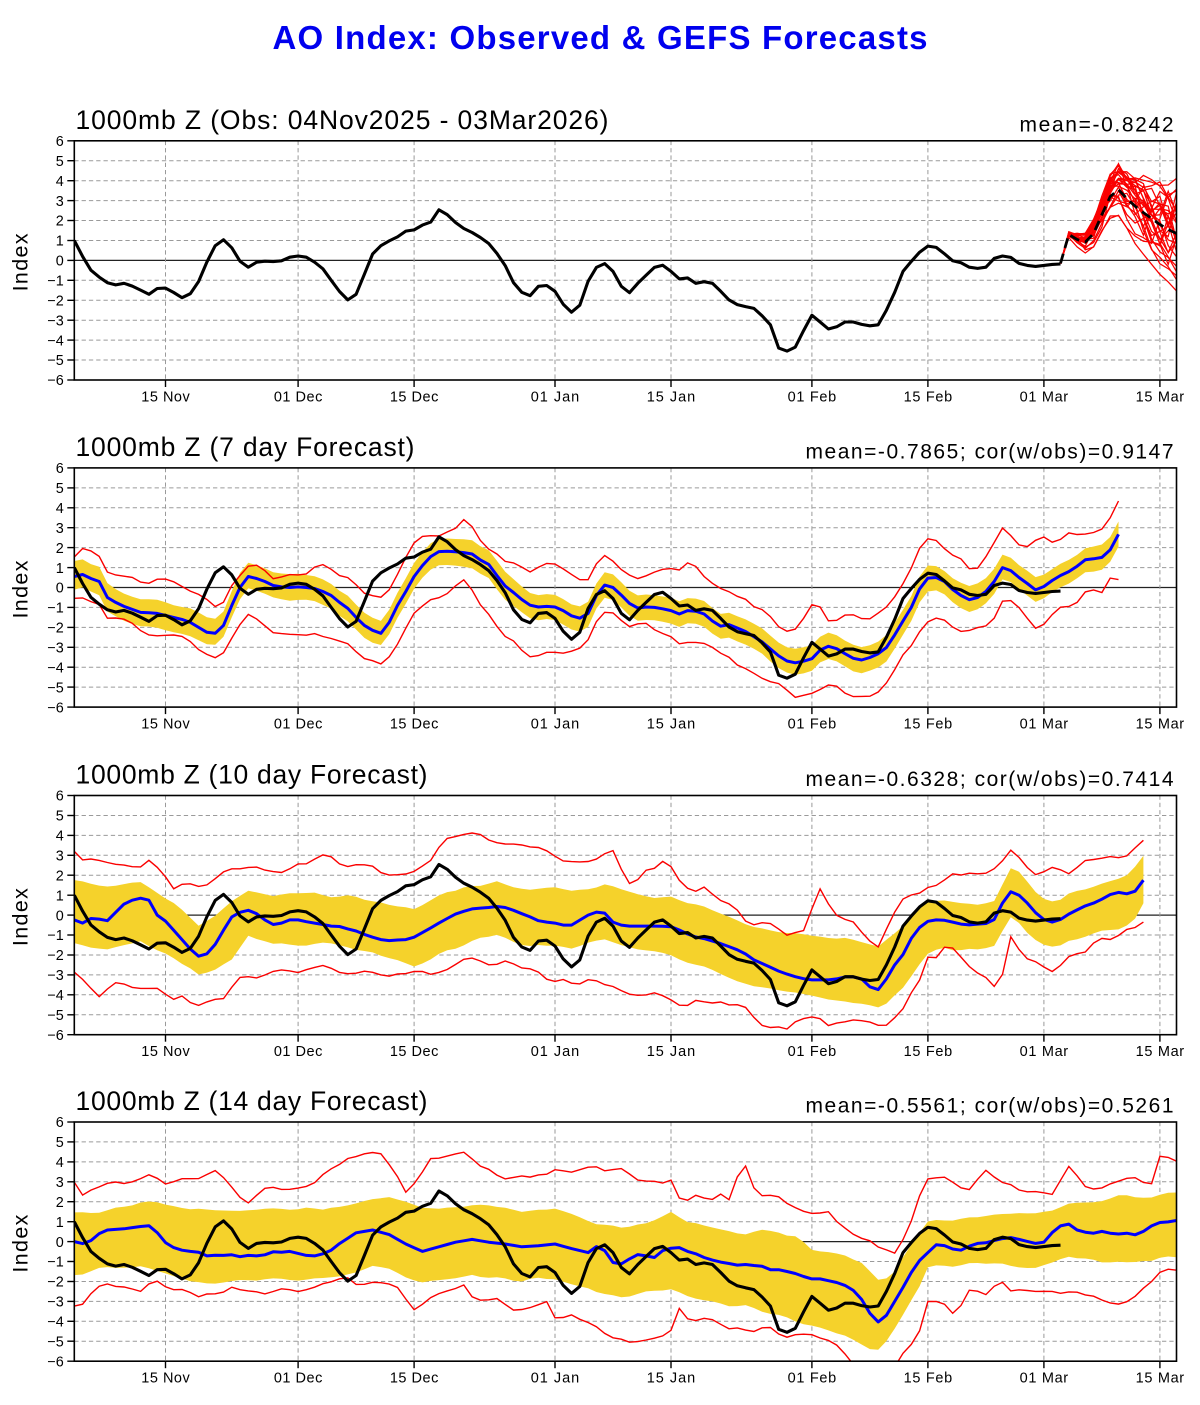  What do you see at coordinates (342, 120) in the screenshot?
I see `svg-text:1000mb Z (Obs: 04Nov2025 - 03M: 1000mb Z (Obs: 04Nov2025 - 03Mar2026)` at bounding box center [342, 120].